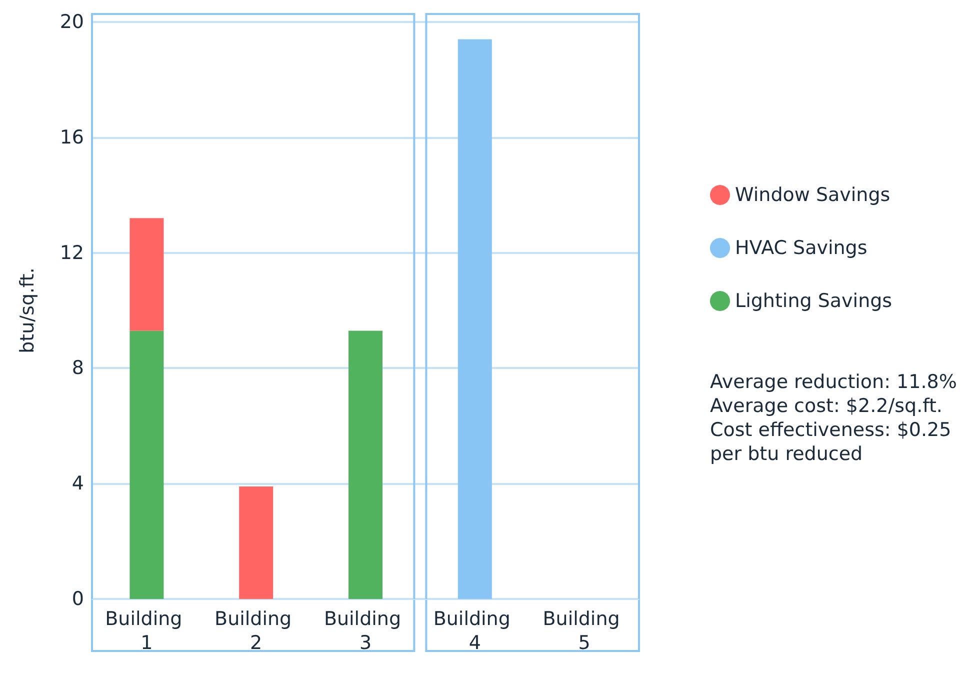 This screenshot has width=972, height=679. I want to click on legend-label: Window Savings, so click(812, 195).